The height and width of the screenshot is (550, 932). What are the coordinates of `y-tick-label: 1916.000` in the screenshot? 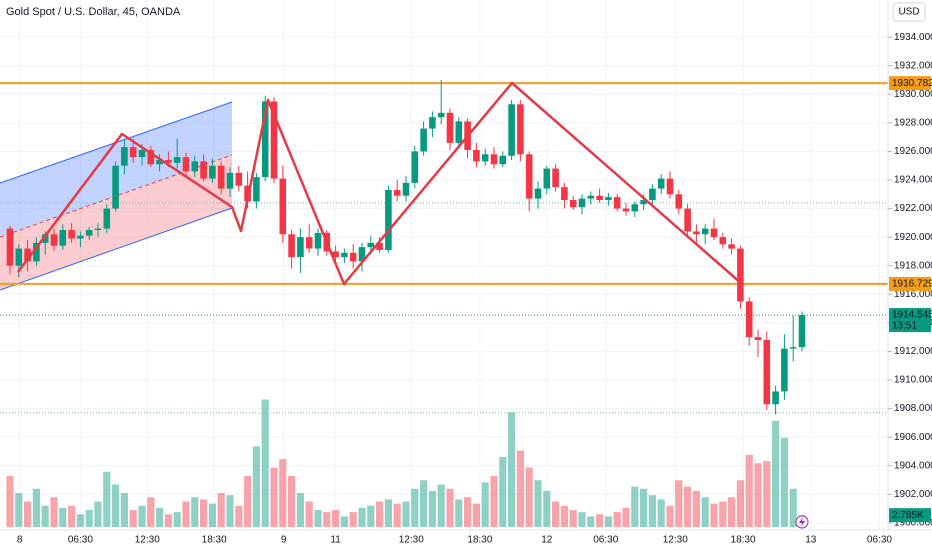 It's located at (913, 294).